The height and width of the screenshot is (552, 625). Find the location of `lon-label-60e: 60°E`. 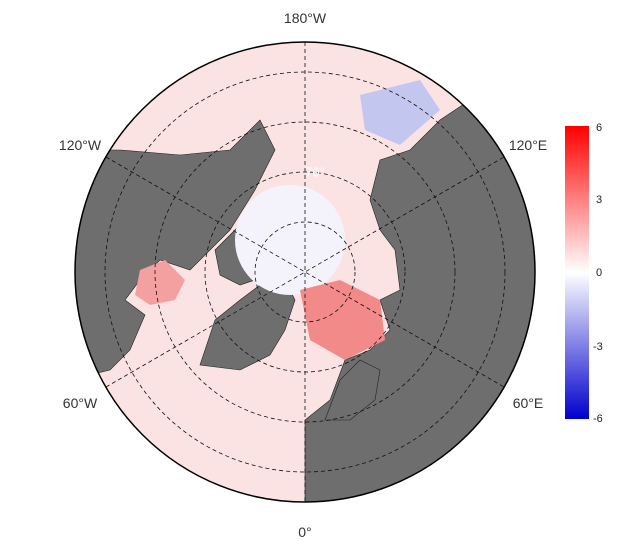

lon-label-60e: 60°E is located at coordinates (528, 403).